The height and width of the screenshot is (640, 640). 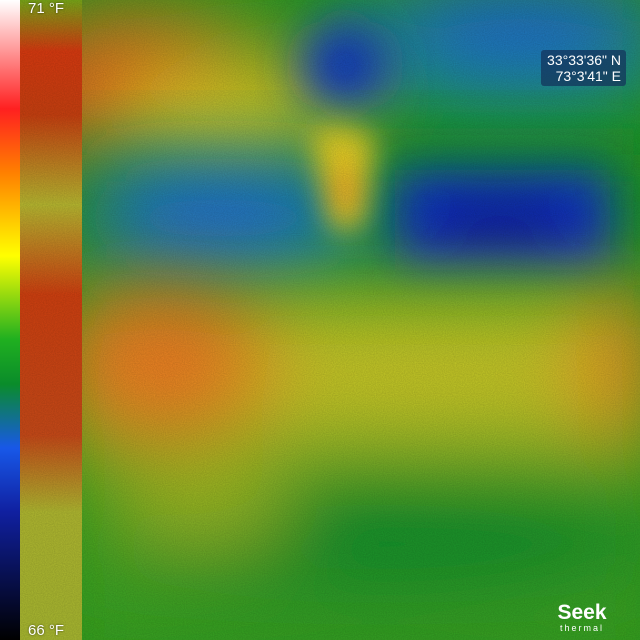 I want to click on seek-thermal-logo: Seek thermal, so click(x=581, y=617).